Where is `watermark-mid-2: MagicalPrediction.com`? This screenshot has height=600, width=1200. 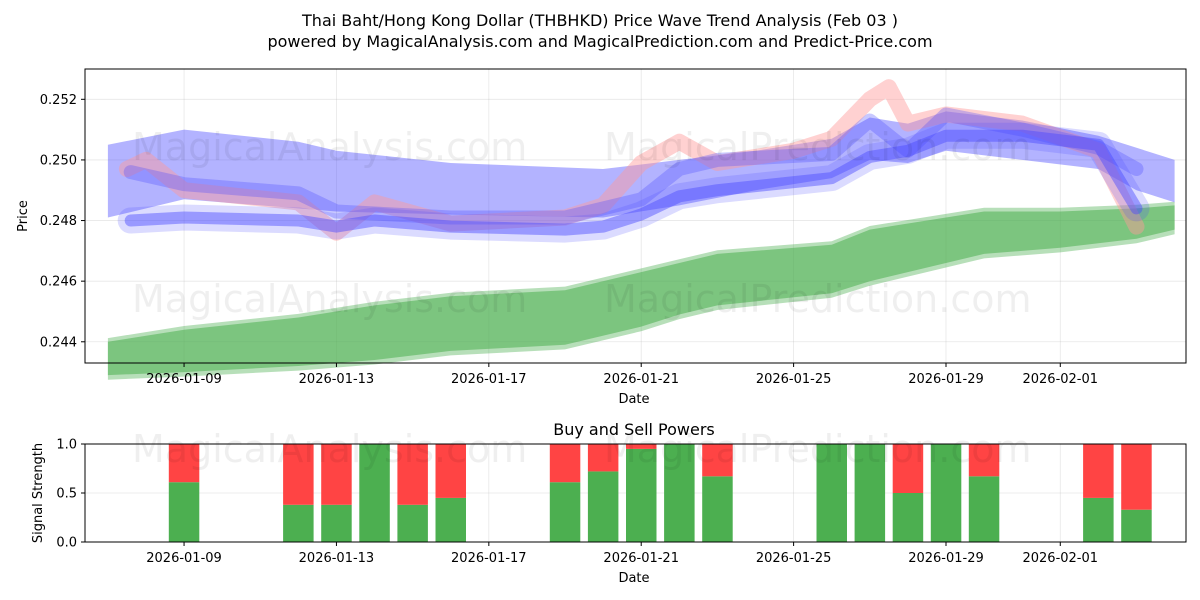 watermark-mid-2: MagicalPrediction.com is located at coordinates (818, 299).